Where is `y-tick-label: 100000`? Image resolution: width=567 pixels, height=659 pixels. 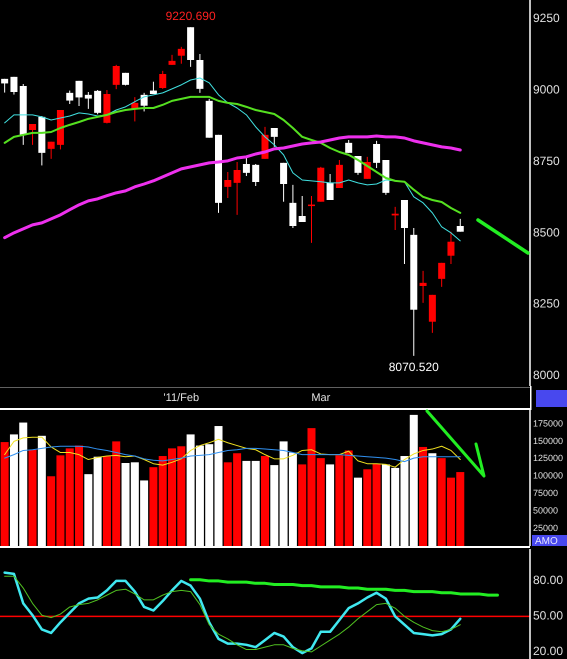
y-tick-label: 100000 is located at coordinates (548, 475).